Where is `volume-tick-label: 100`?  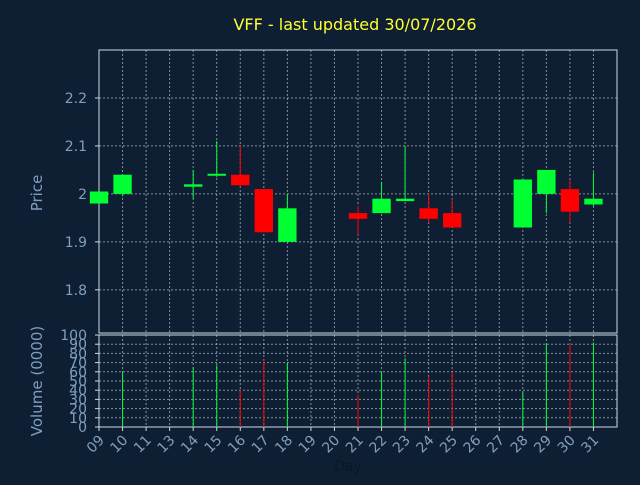 volume-tick-label: 100 is located at coordinates (73, 336).